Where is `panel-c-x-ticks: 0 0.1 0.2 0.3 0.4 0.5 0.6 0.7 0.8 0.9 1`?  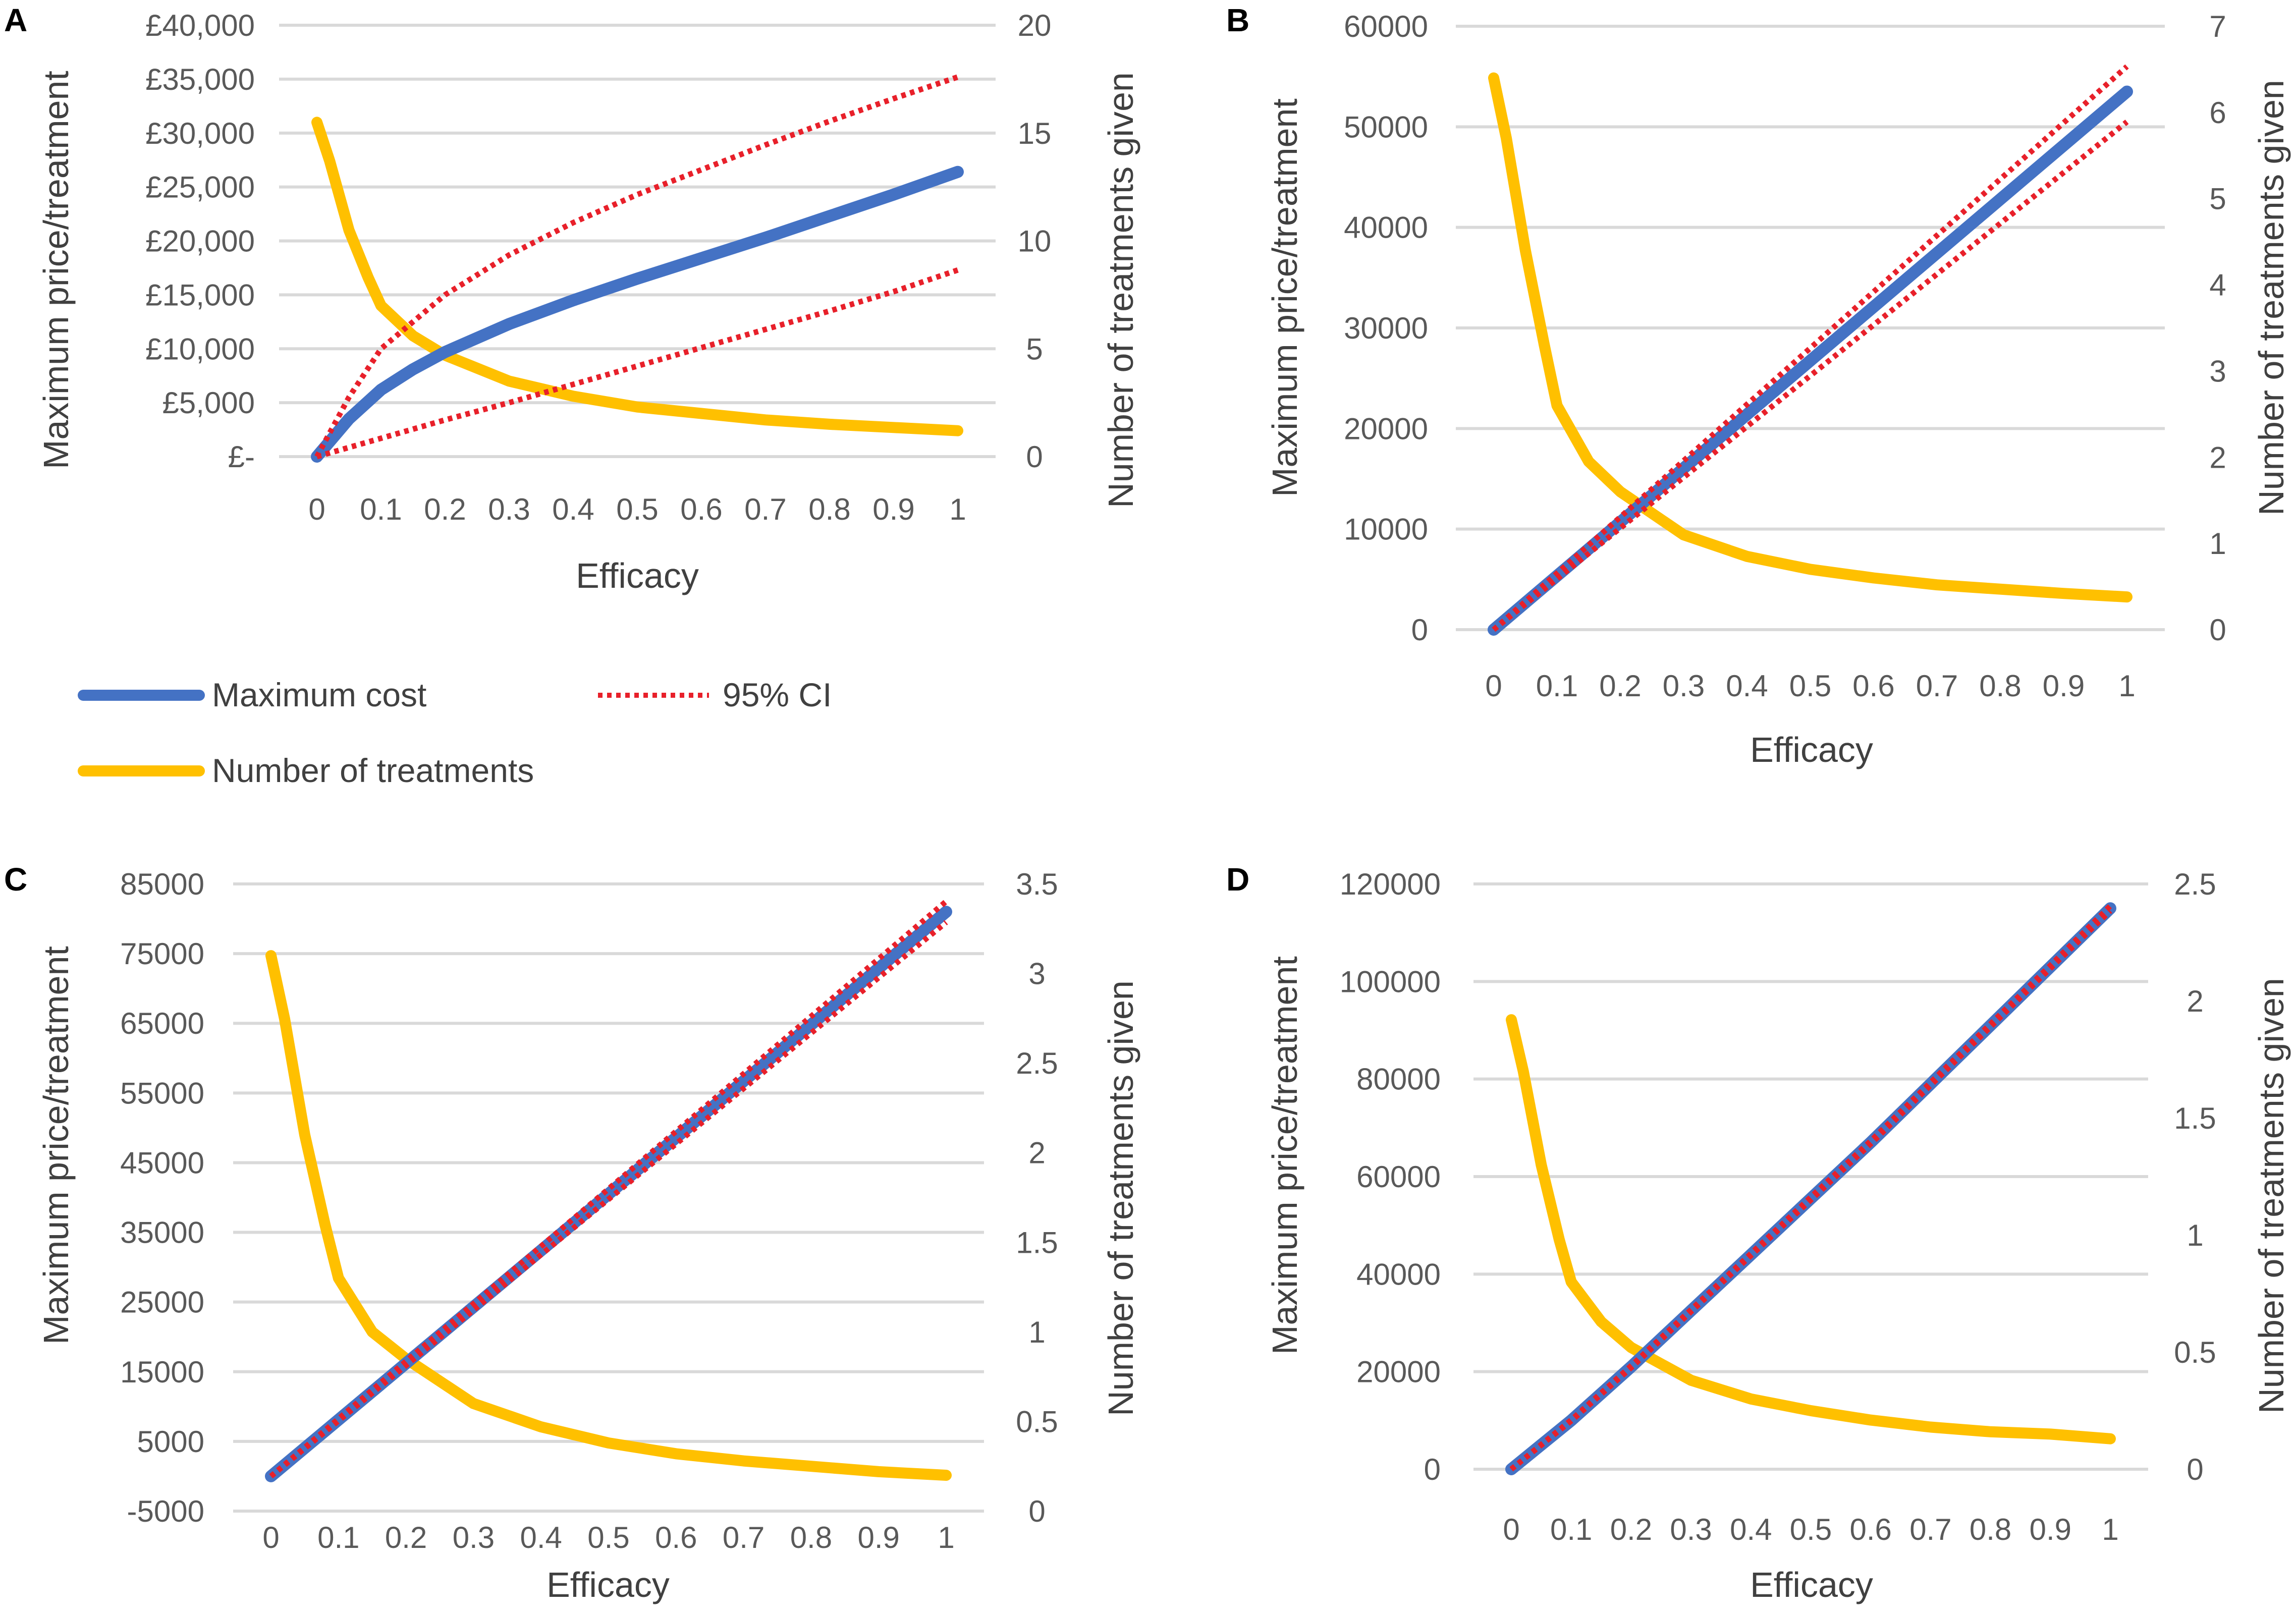 panel-c-x-ticks: 0 0.1 0.2 0.3 0.4 0.5 0.6 0.7 0.8 0.9 1 is located at coordinates (608, 1537).